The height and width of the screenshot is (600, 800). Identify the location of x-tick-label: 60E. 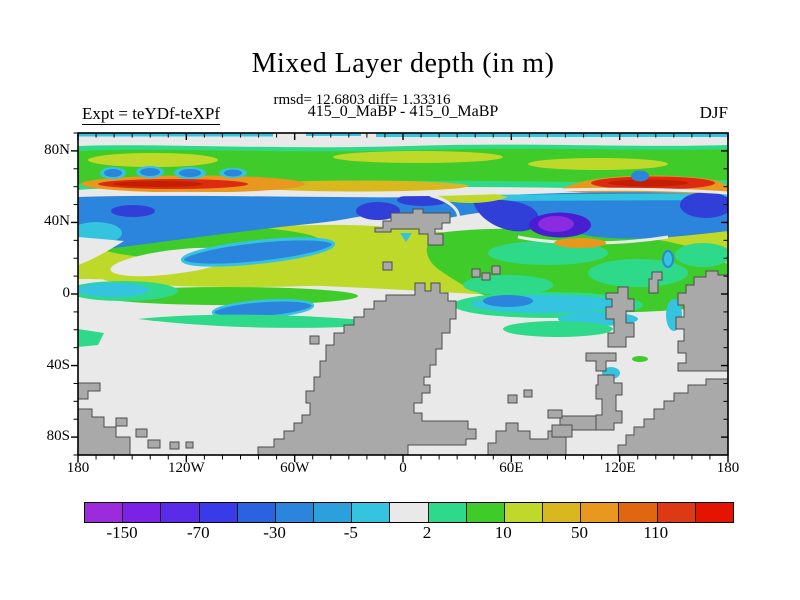
(511, 468).